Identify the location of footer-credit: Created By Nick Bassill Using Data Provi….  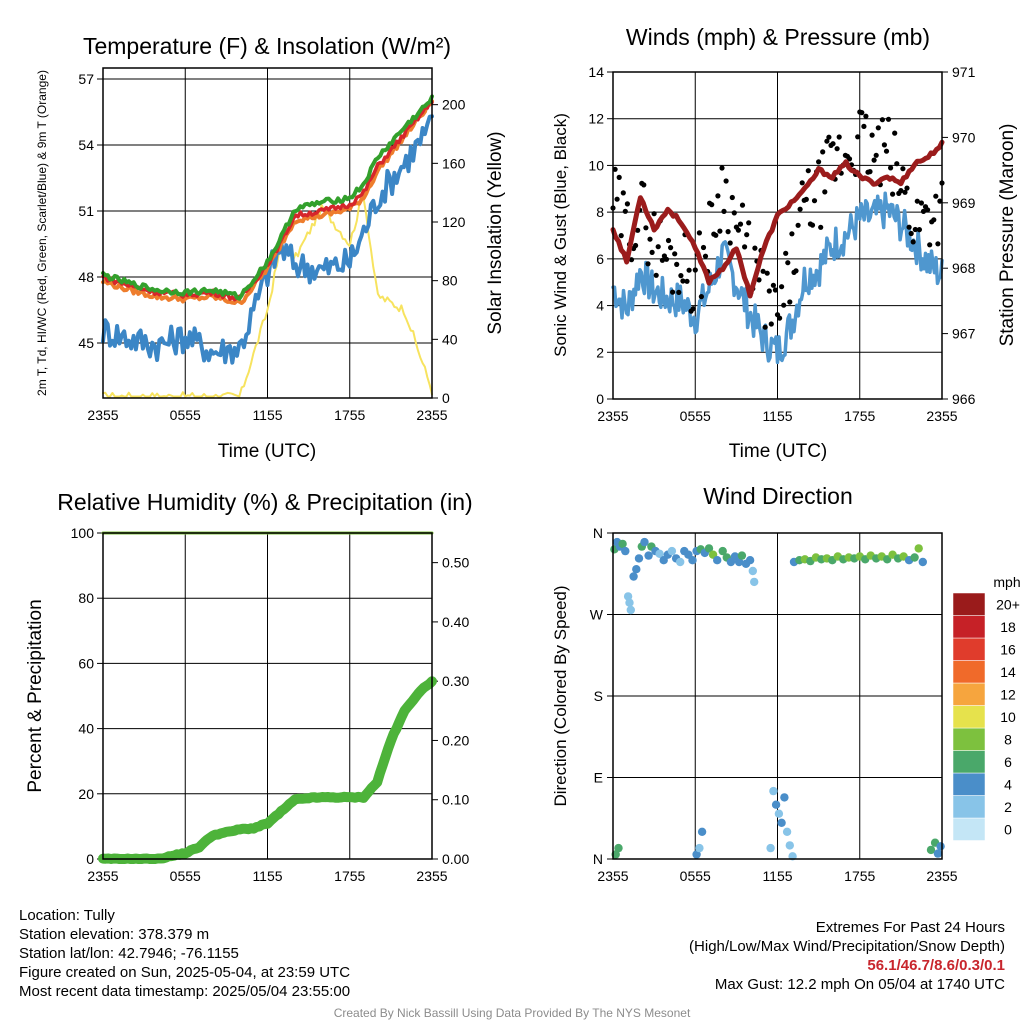
(512, 1013).